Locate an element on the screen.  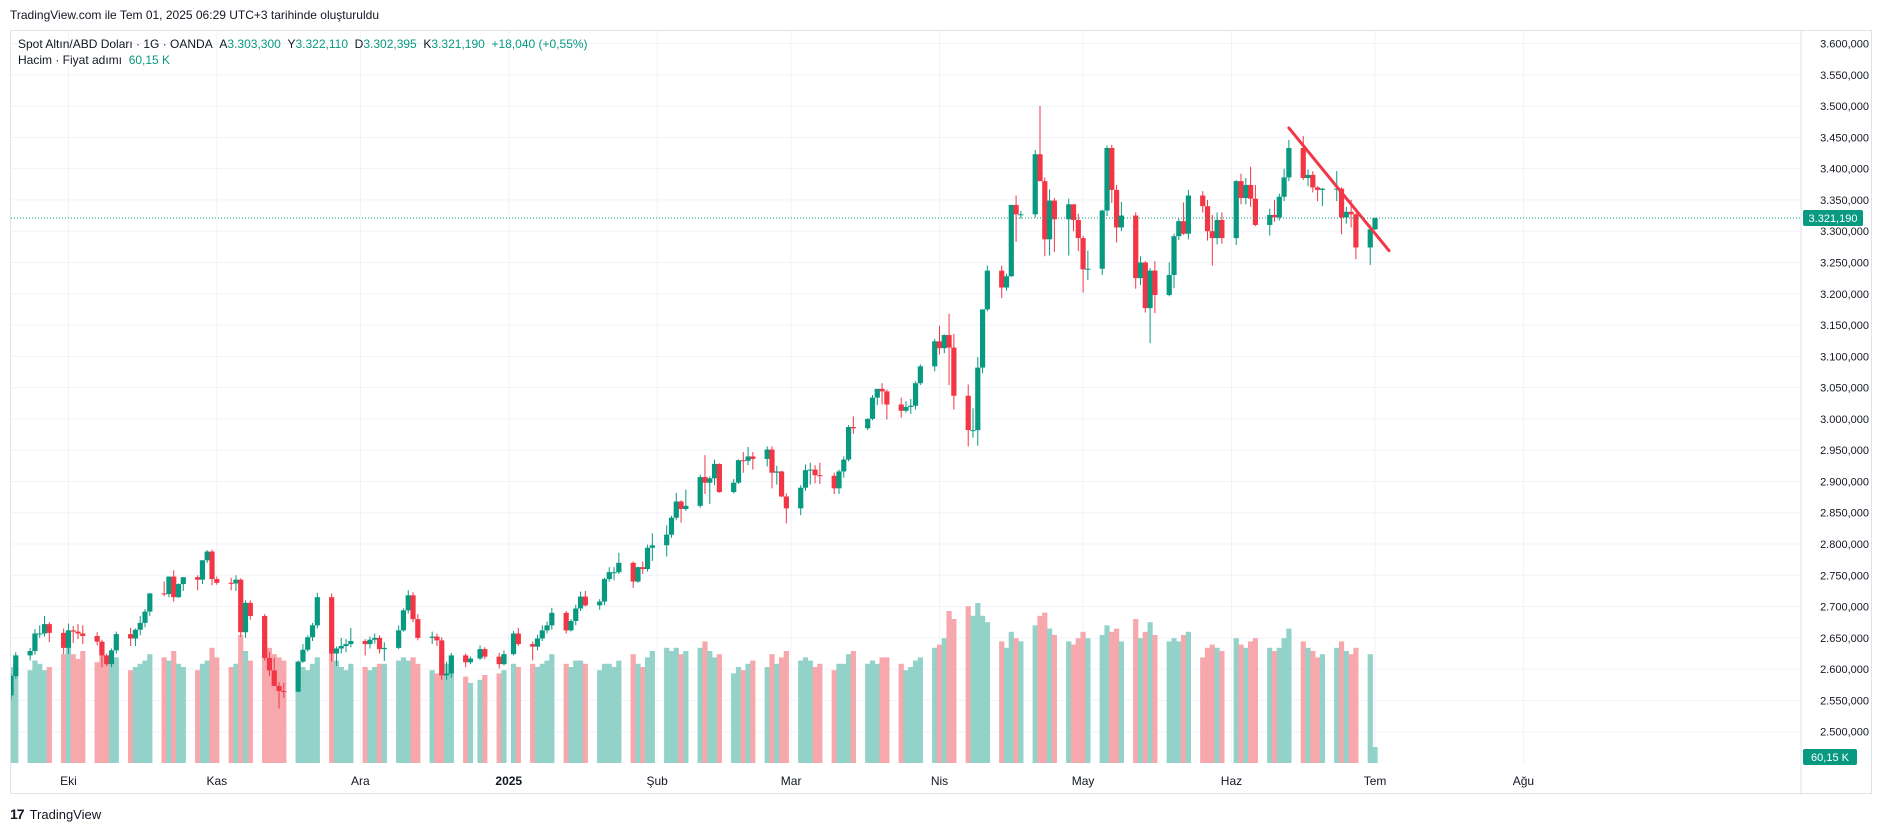
open-value: 3.303,300 is located at coordinates (254, 44).